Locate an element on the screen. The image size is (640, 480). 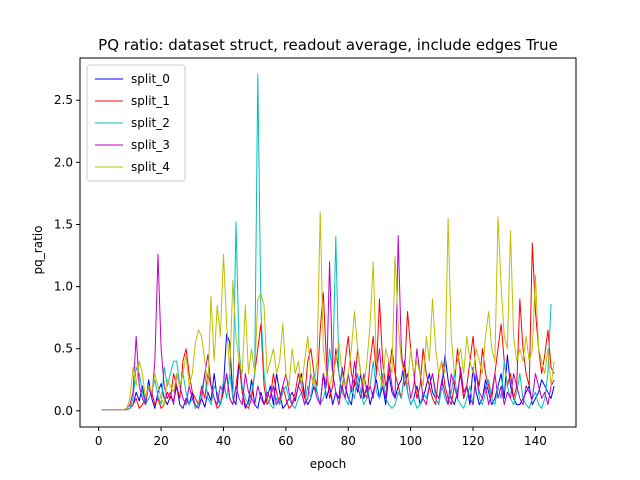
x-tick-label: 100 is located at coordinates (410, 441).